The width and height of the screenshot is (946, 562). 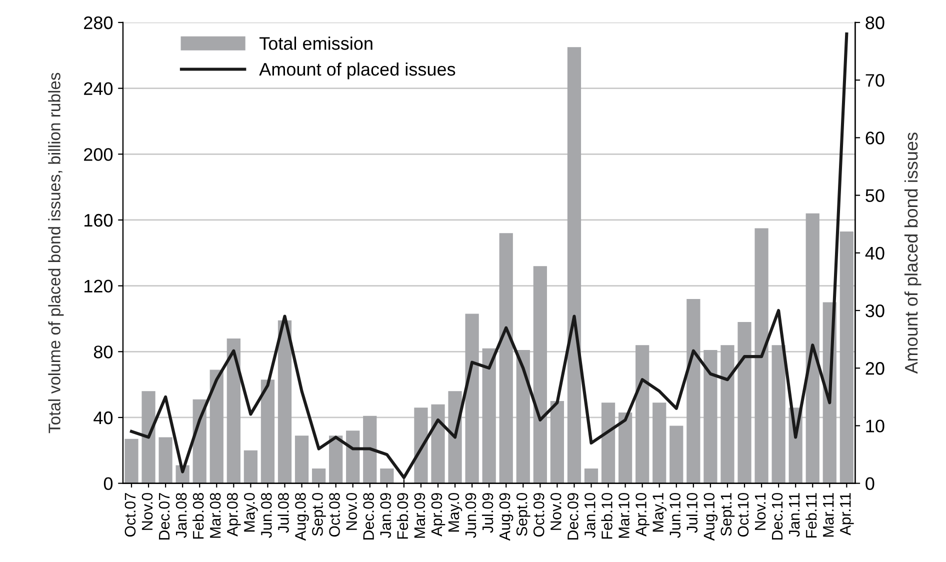 What do you see at coordinates (98, 23) in the screenshot?
I see `y-tick-label: 280` at bounding box center [98, 23].